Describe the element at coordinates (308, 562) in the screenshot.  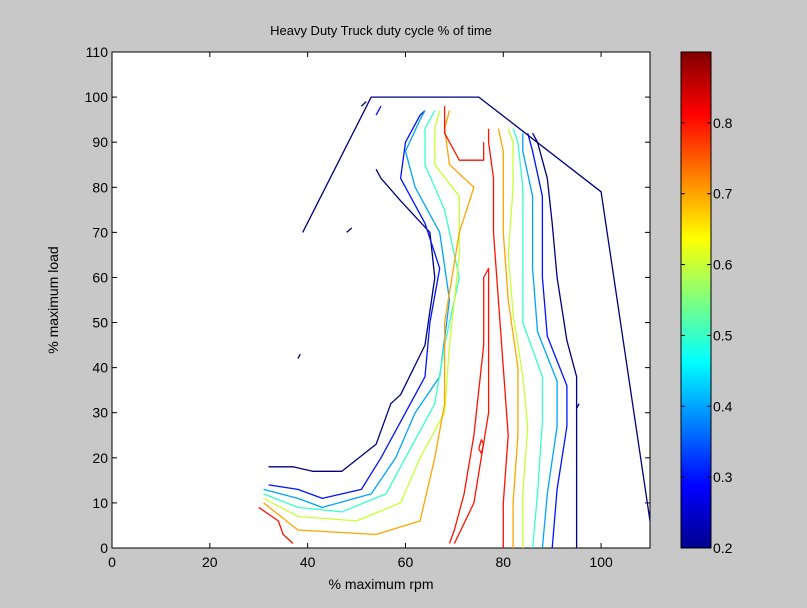
I see `x-tick-label: 40` at that location.